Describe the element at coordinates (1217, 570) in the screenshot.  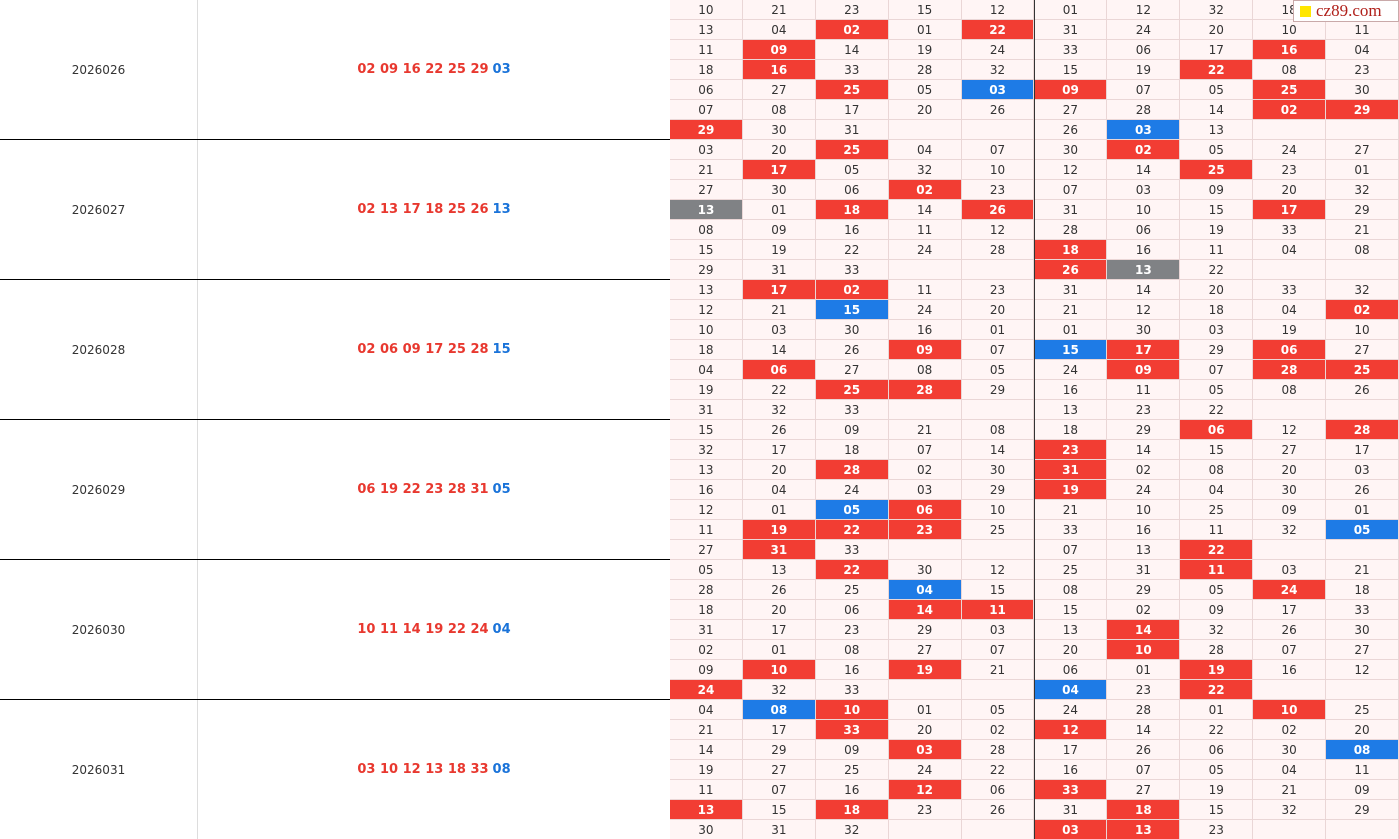
I see `grid-cell-highlight: 11` at that location.